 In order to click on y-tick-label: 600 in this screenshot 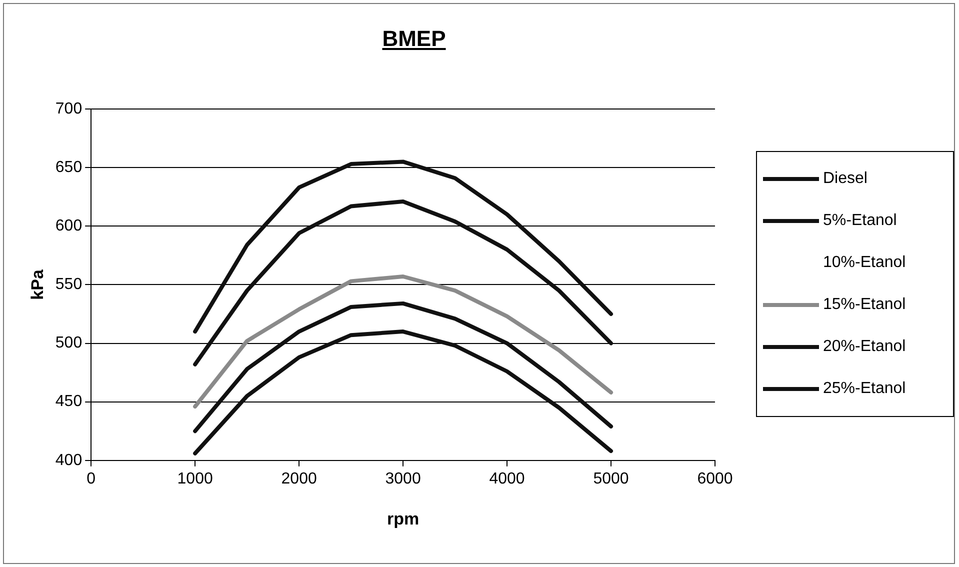, I will do `click(68, 226)`.